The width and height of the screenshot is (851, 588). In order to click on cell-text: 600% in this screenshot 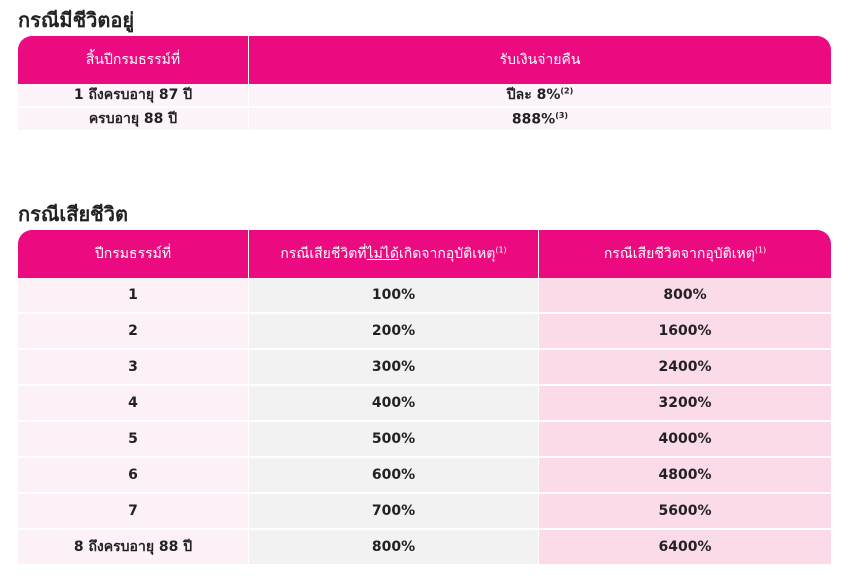, I will do `click(393, 475)`.